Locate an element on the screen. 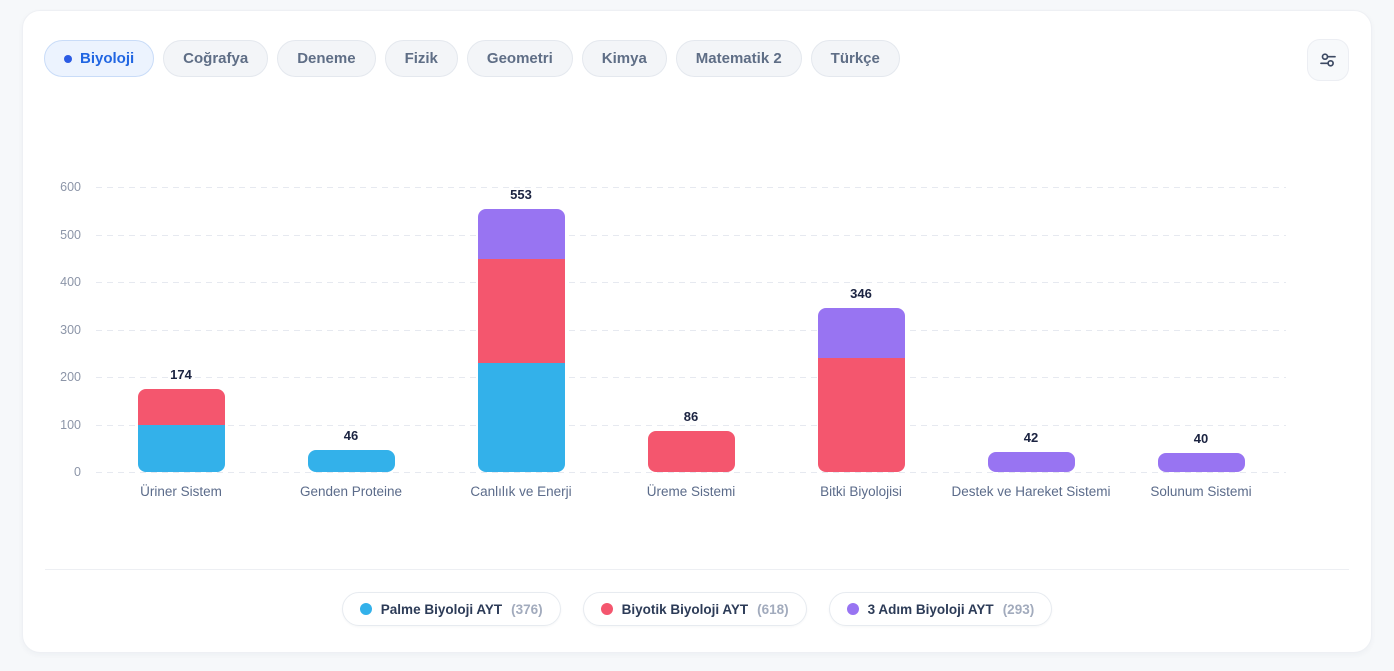 This screenshot has width=1394, height=671. tab-cografya: Coğrafya is located at coordinates (216, 58).